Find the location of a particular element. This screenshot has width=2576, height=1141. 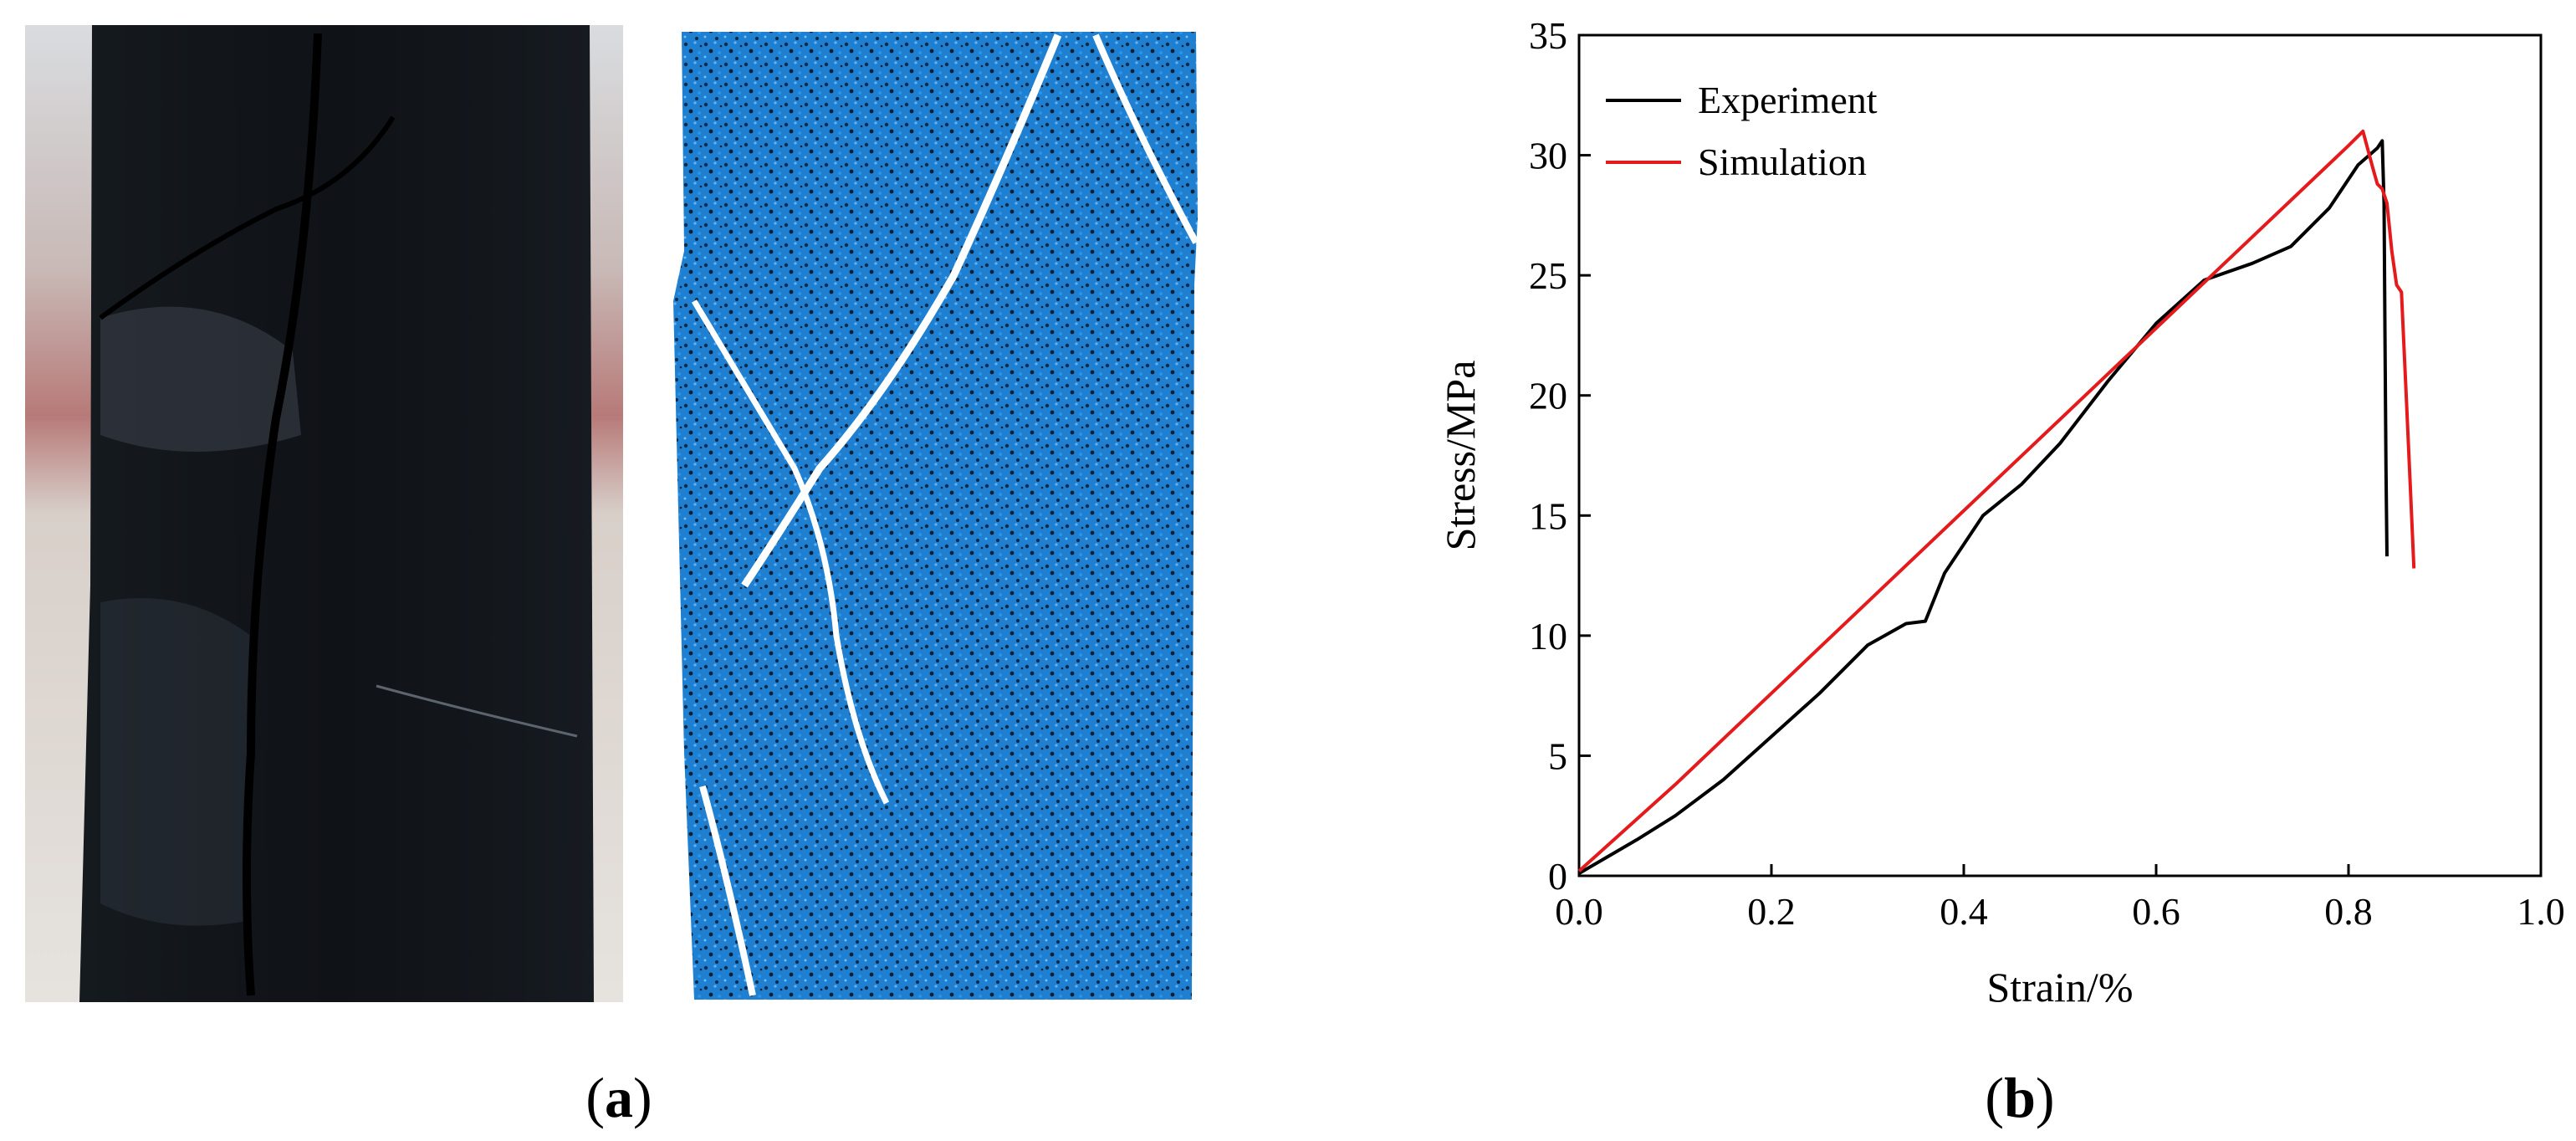

y-tick-label: 15 is located at coordinates (1548, 515).